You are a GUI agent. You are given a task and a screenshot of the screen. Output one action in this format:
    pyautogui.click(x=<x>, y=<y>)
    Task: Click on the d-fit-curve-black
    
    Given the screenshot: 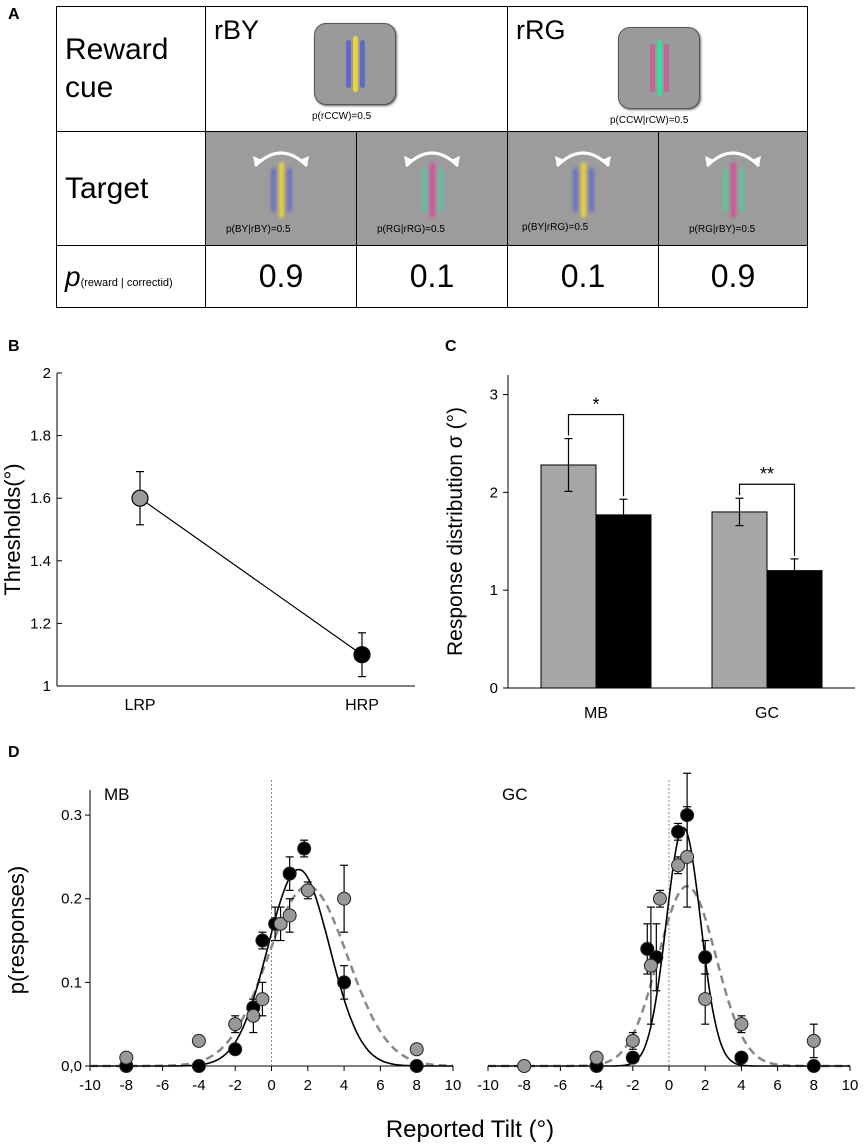 What is the action you would take?
    pyautogui.click(x=271, y=967)
    